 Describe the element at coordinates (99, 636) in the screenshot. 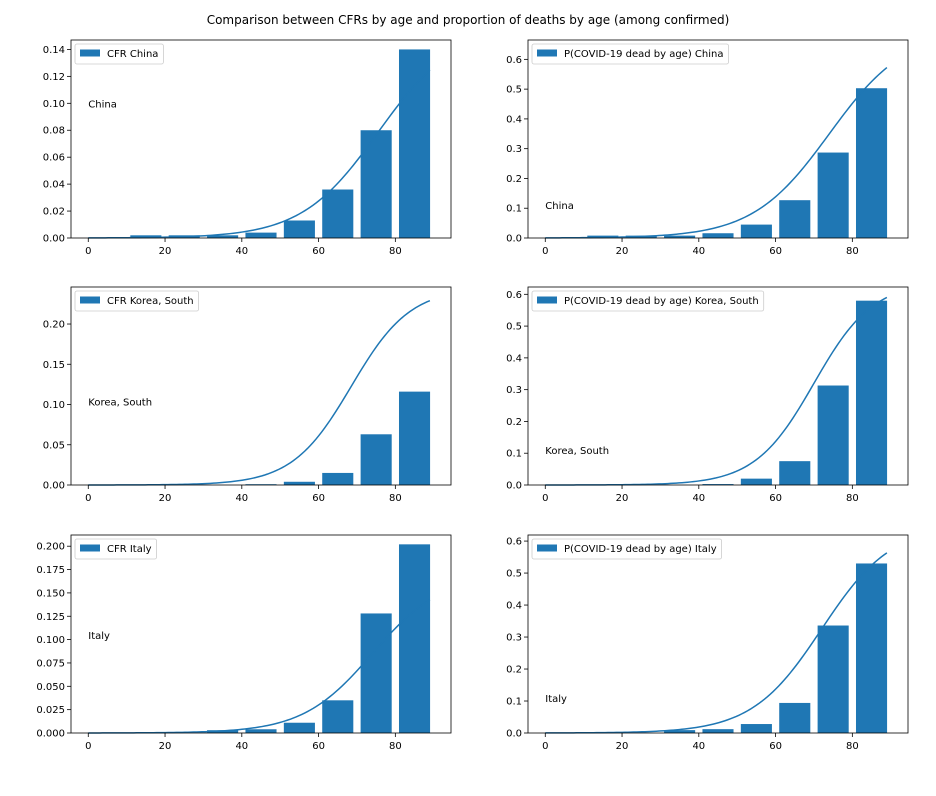

I see `panel-annotation: Italy` at that location.